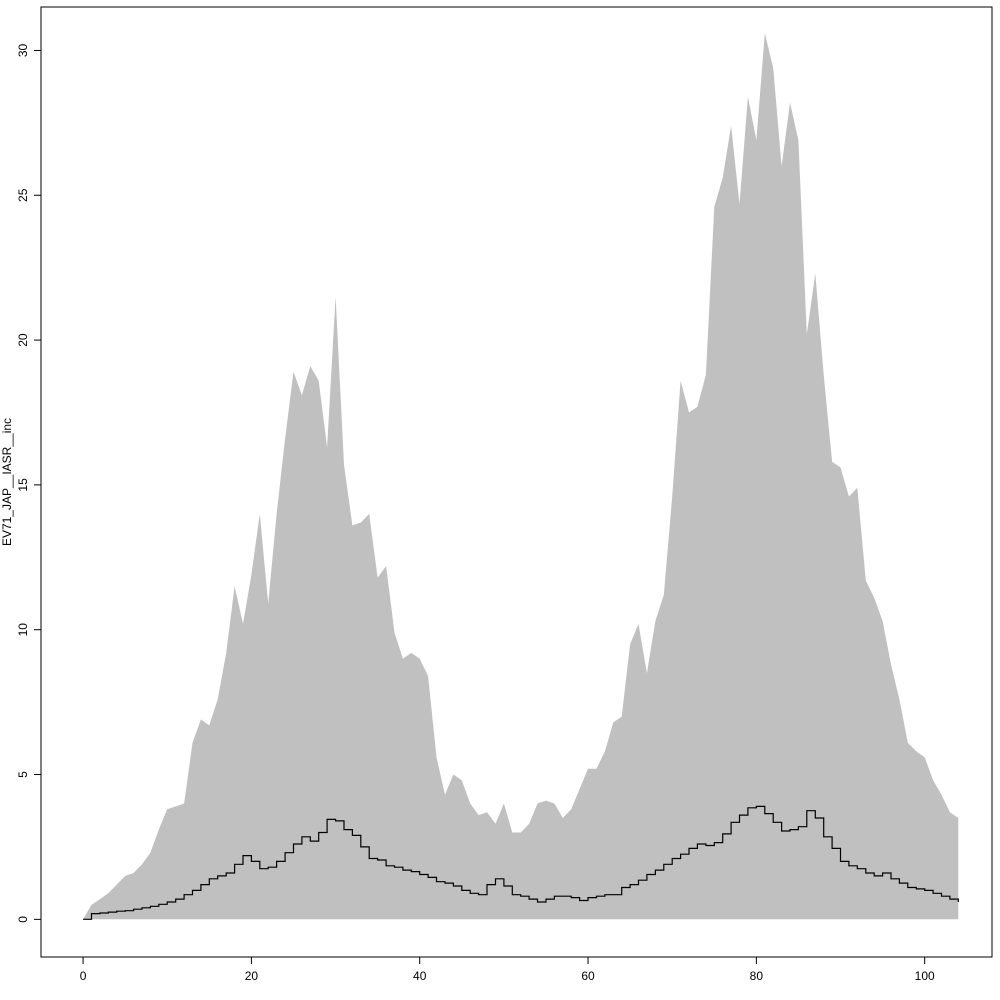 The image size is (1000, 1000). Describe the element at coordinates (925, 976) in the screenshot. I see `x-tick-label-100: 100` at that location.